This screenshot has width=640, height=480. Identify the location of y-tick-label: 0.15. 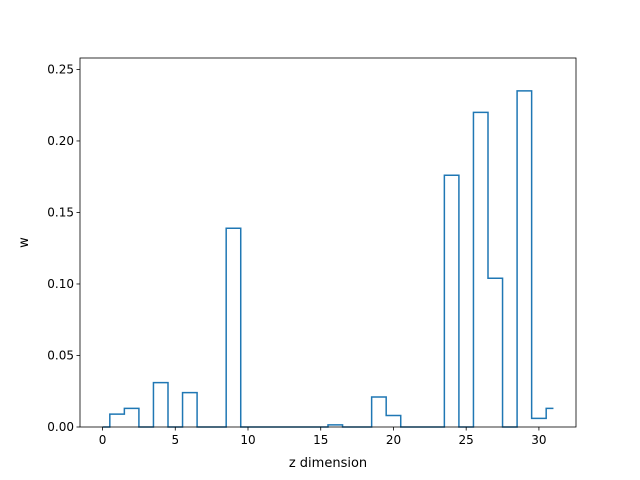
(60, 212).